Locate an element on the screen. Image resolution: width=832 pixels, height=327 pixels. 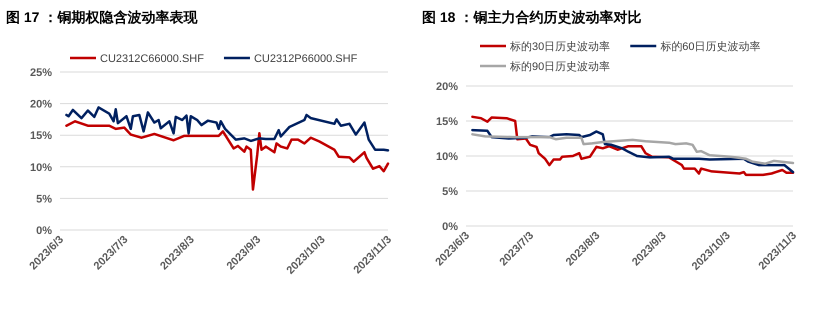
y-tick-label: 25% is located at coordinates (41, 73).